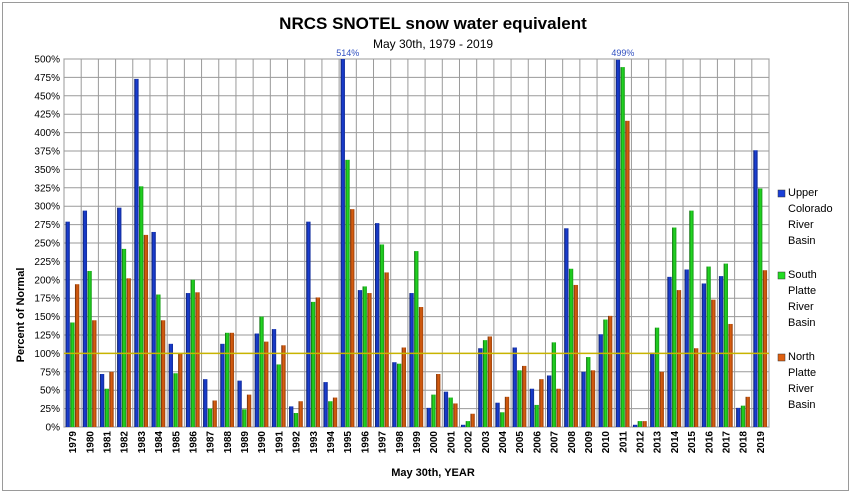  I want to click on x-tick-label: 1994, so click(331, 442).